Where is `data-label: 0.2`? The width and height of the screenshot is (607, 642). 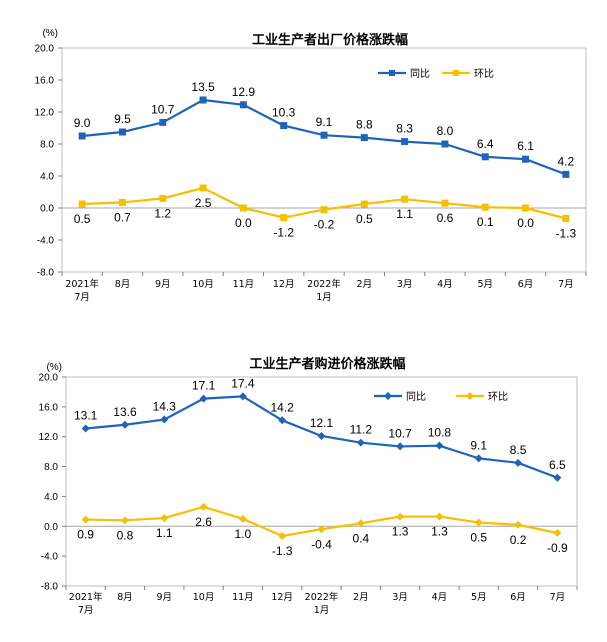
data-label: 0.2 is located at coordinates (518, 540).